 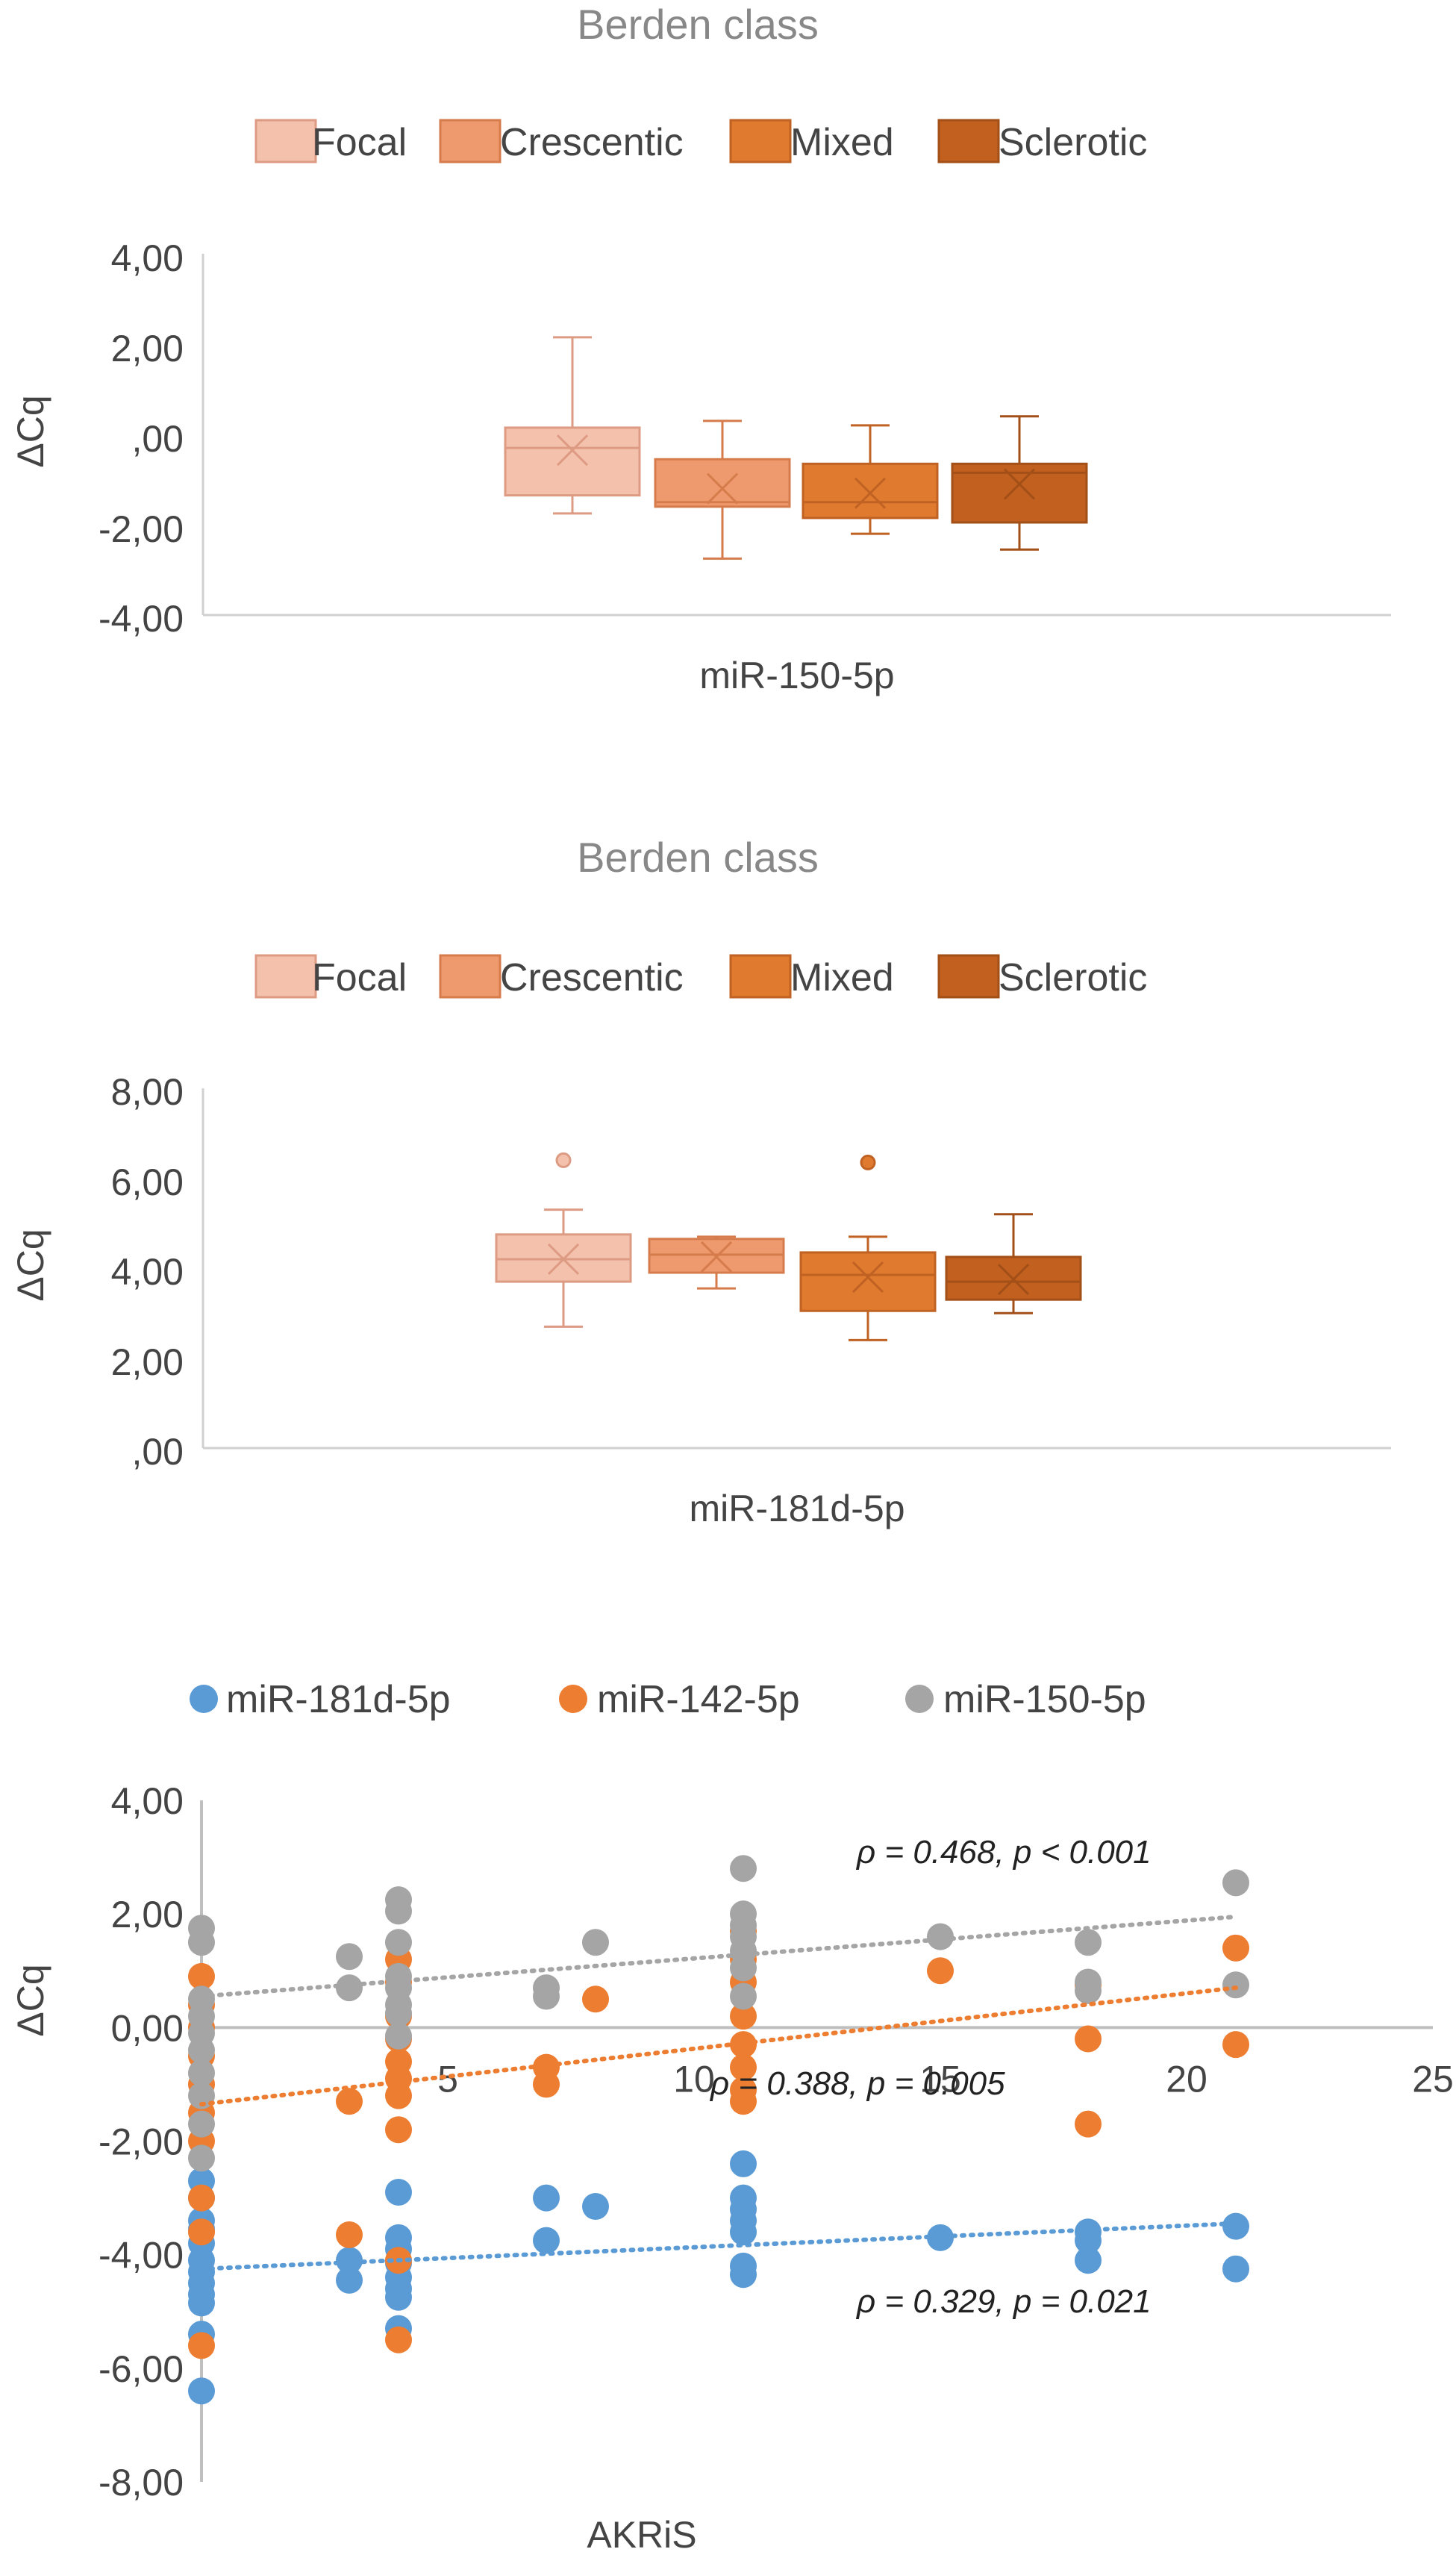 What do you see at coordinates (147, 1914) in the screenshot?
I see `scatter-ytick-label: 2,00` at bounding box center [147, 1914].